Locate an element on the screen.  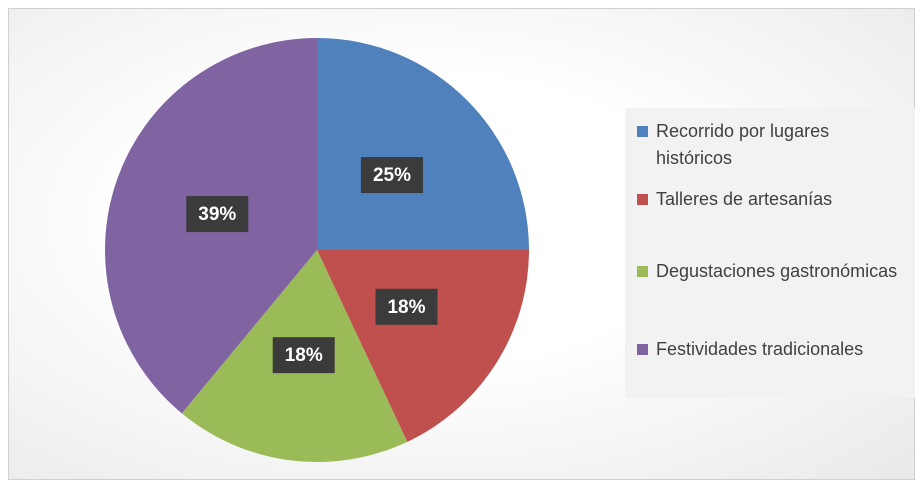
data-label: 39% is located at coordinates (217, 214).